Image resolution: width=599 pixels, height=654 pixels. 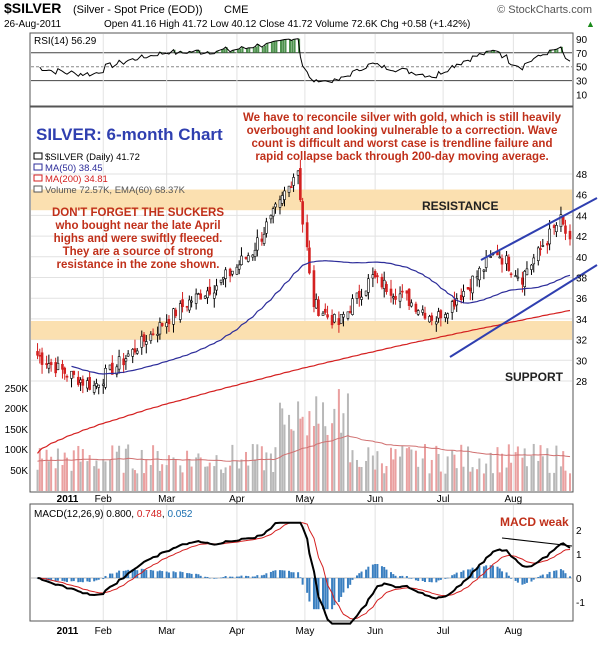 I want to click on rsi-line, so click(x=305, y=61).